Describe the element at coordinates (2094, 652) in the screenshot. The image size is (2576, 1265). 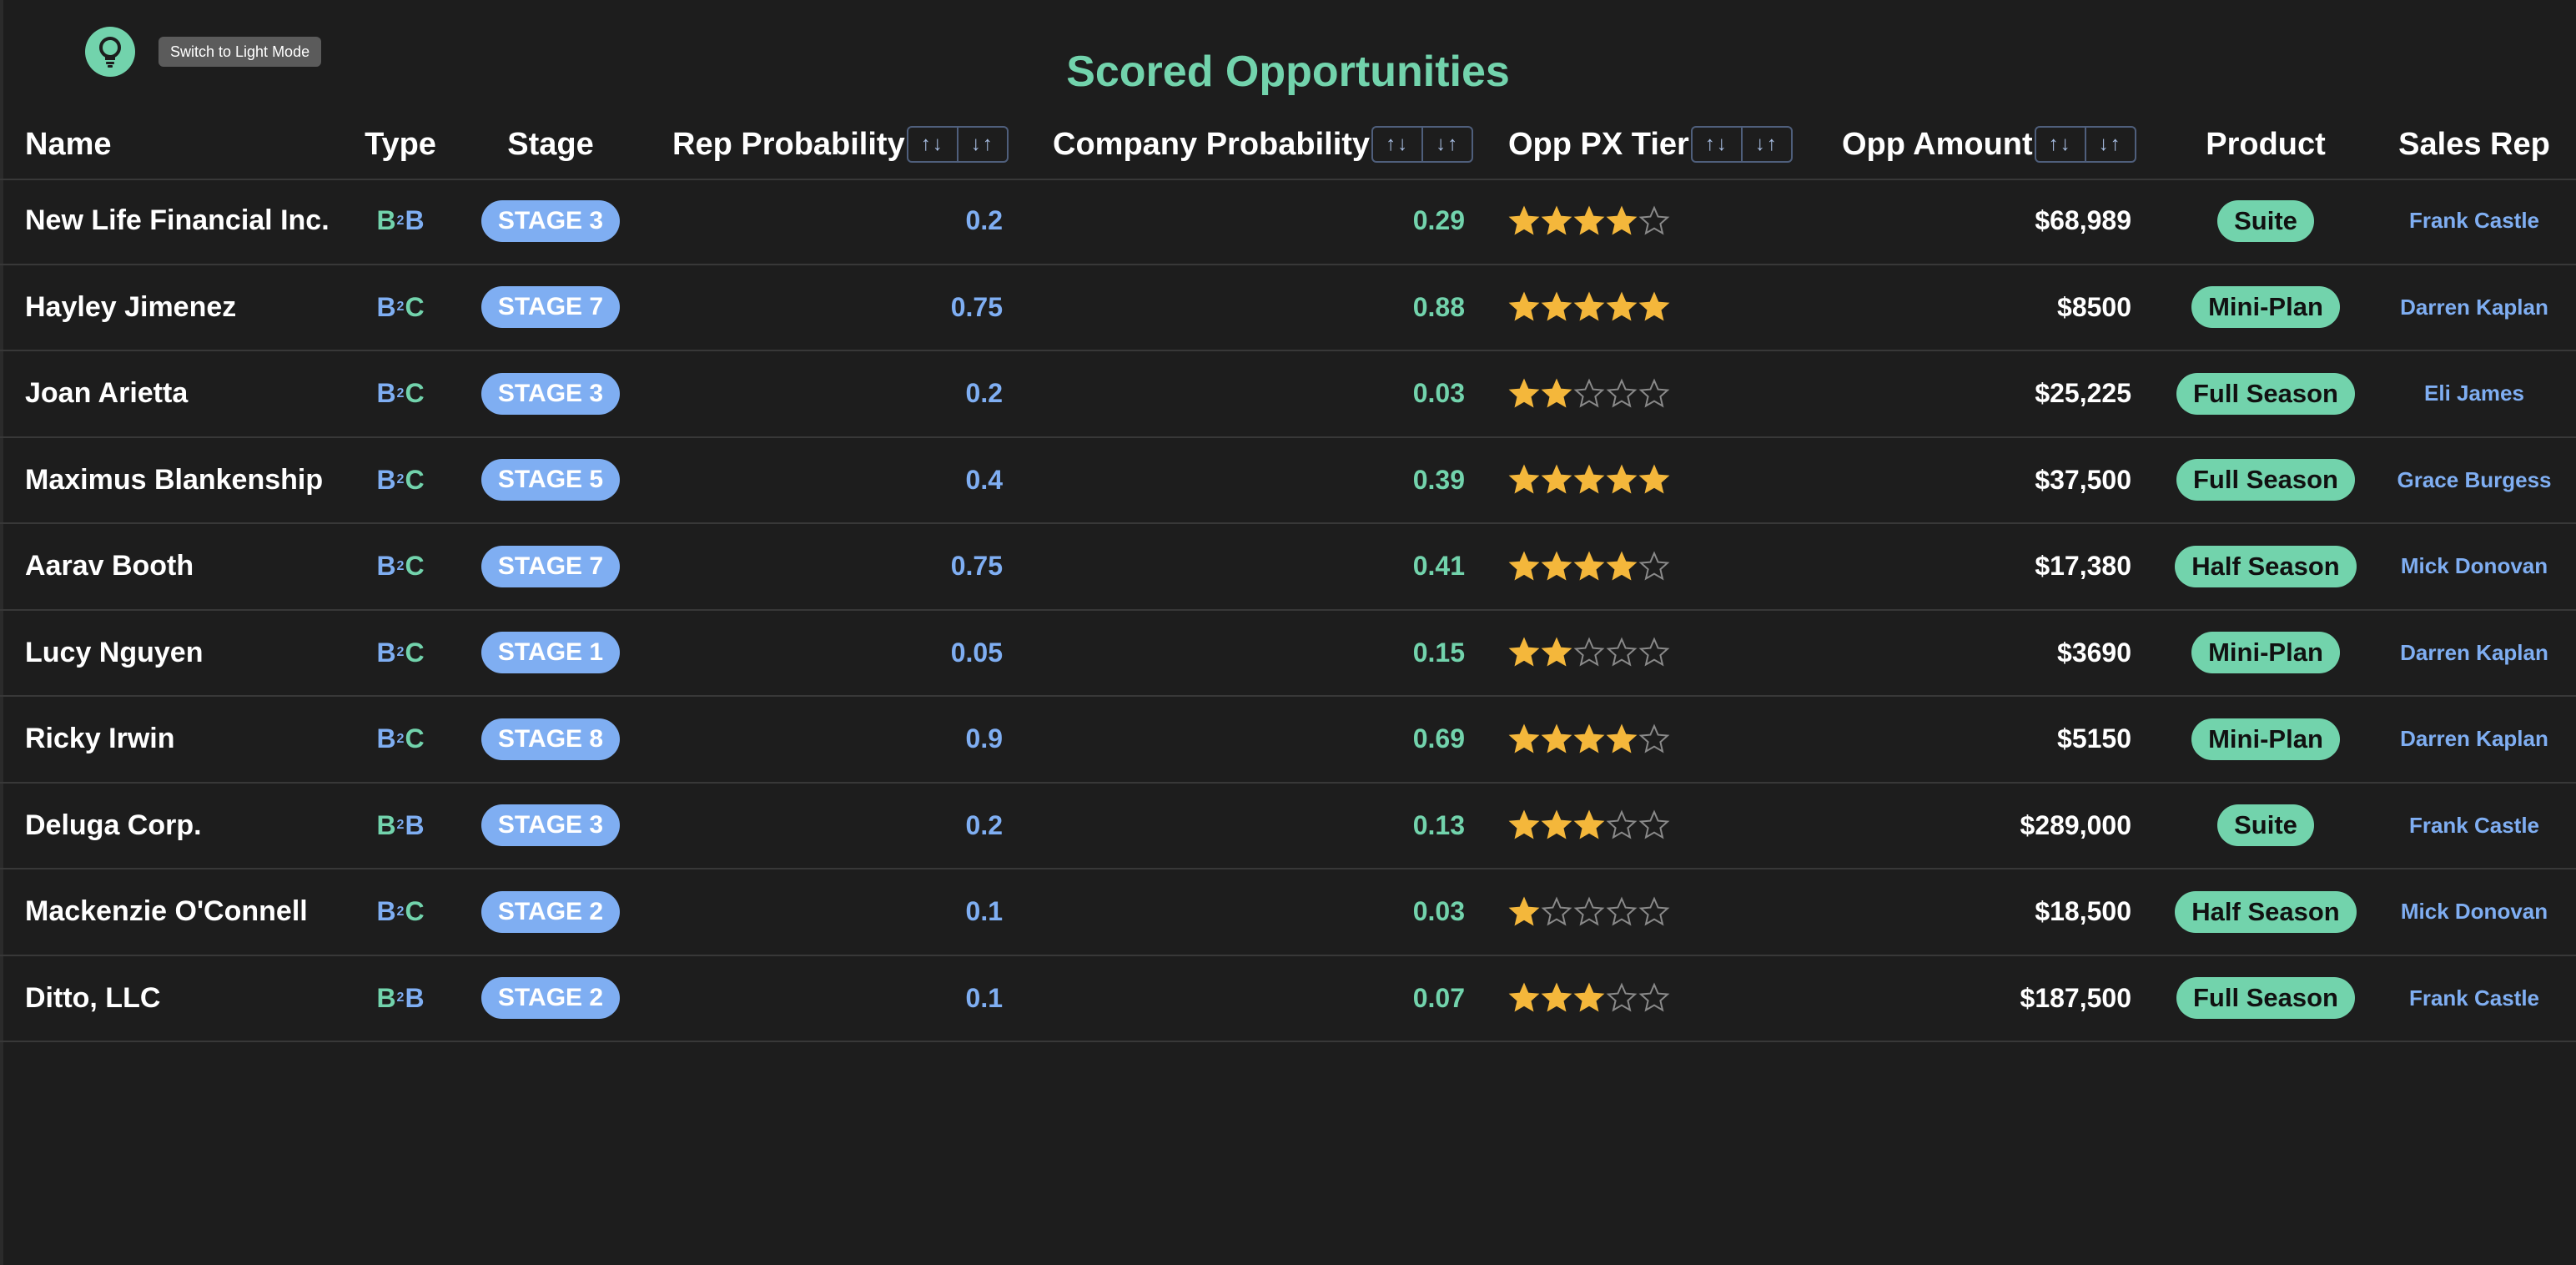
I see `cell-opp-amount: $3690` at that location.